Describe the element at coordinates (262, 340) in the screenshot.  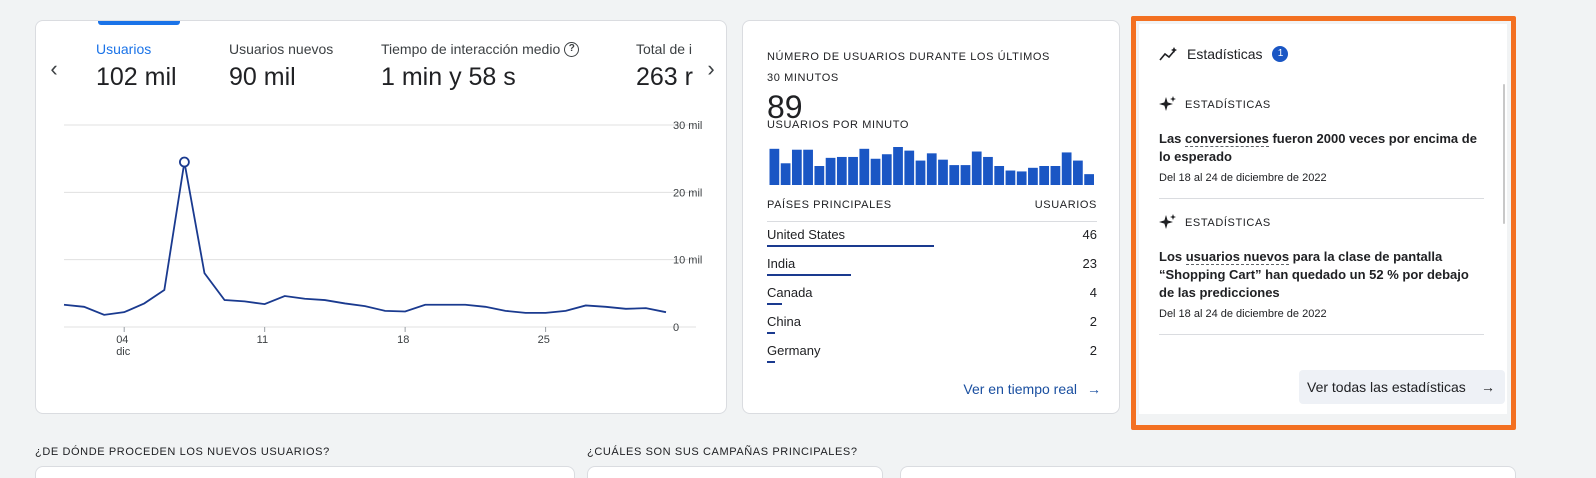
I see `x-tick-label: 11` at that location.